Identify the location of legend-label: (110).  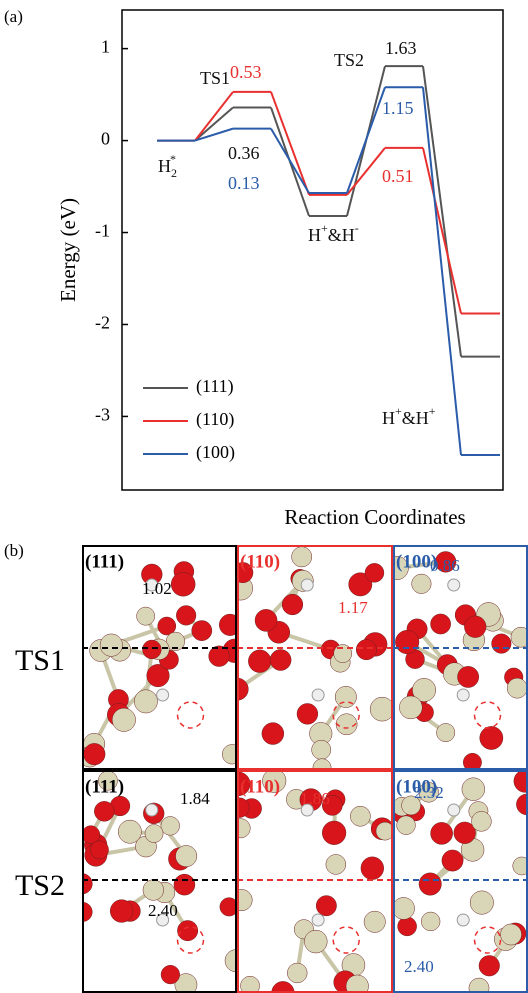
(215, 419).